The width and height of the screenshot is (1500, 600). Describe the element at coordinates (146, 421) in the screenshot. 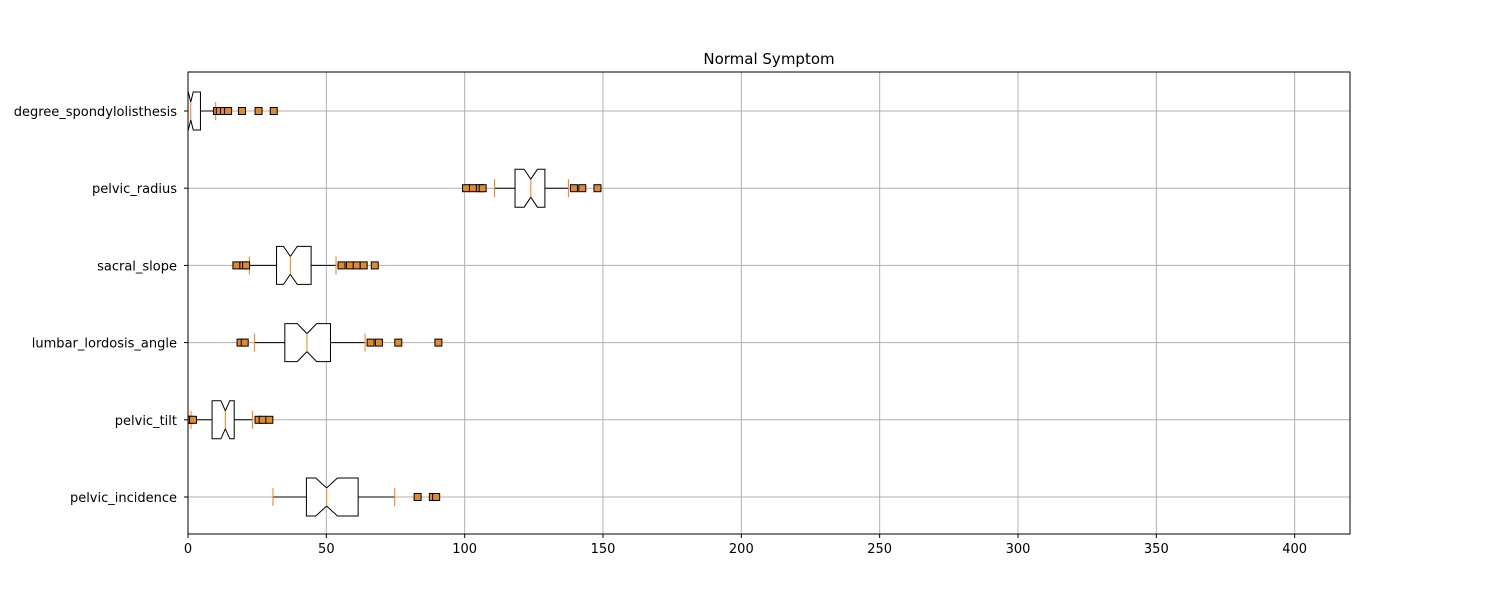

I see `category-label: pelvic_tilt` at that location.